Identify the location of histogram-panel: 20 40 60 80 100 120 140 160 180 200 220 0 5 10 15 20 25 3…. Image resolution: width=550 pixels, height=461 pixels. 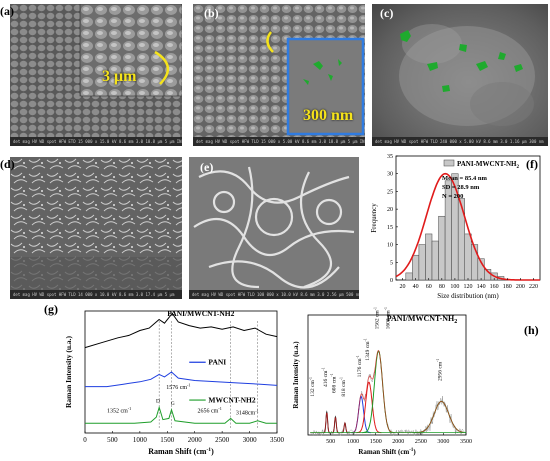
(457, 227).